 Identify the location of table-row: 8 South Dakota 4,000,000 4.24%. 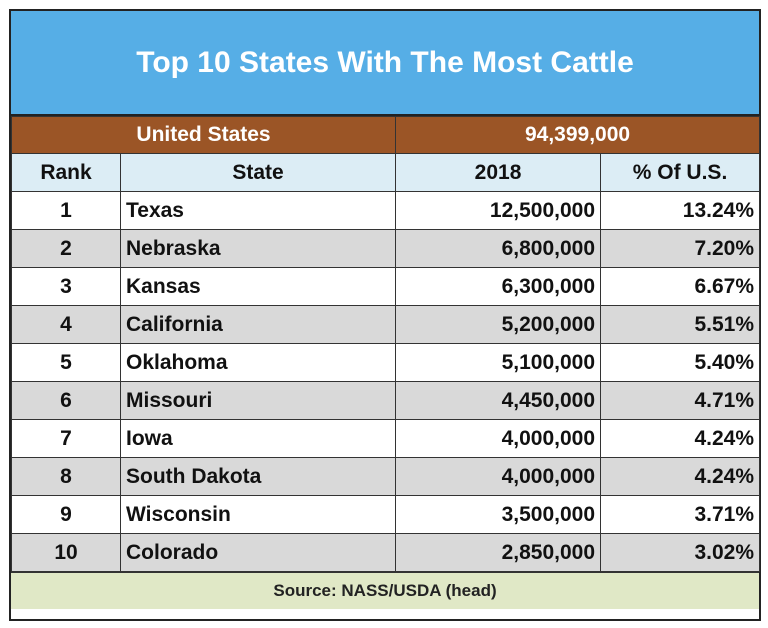
(386, 476).